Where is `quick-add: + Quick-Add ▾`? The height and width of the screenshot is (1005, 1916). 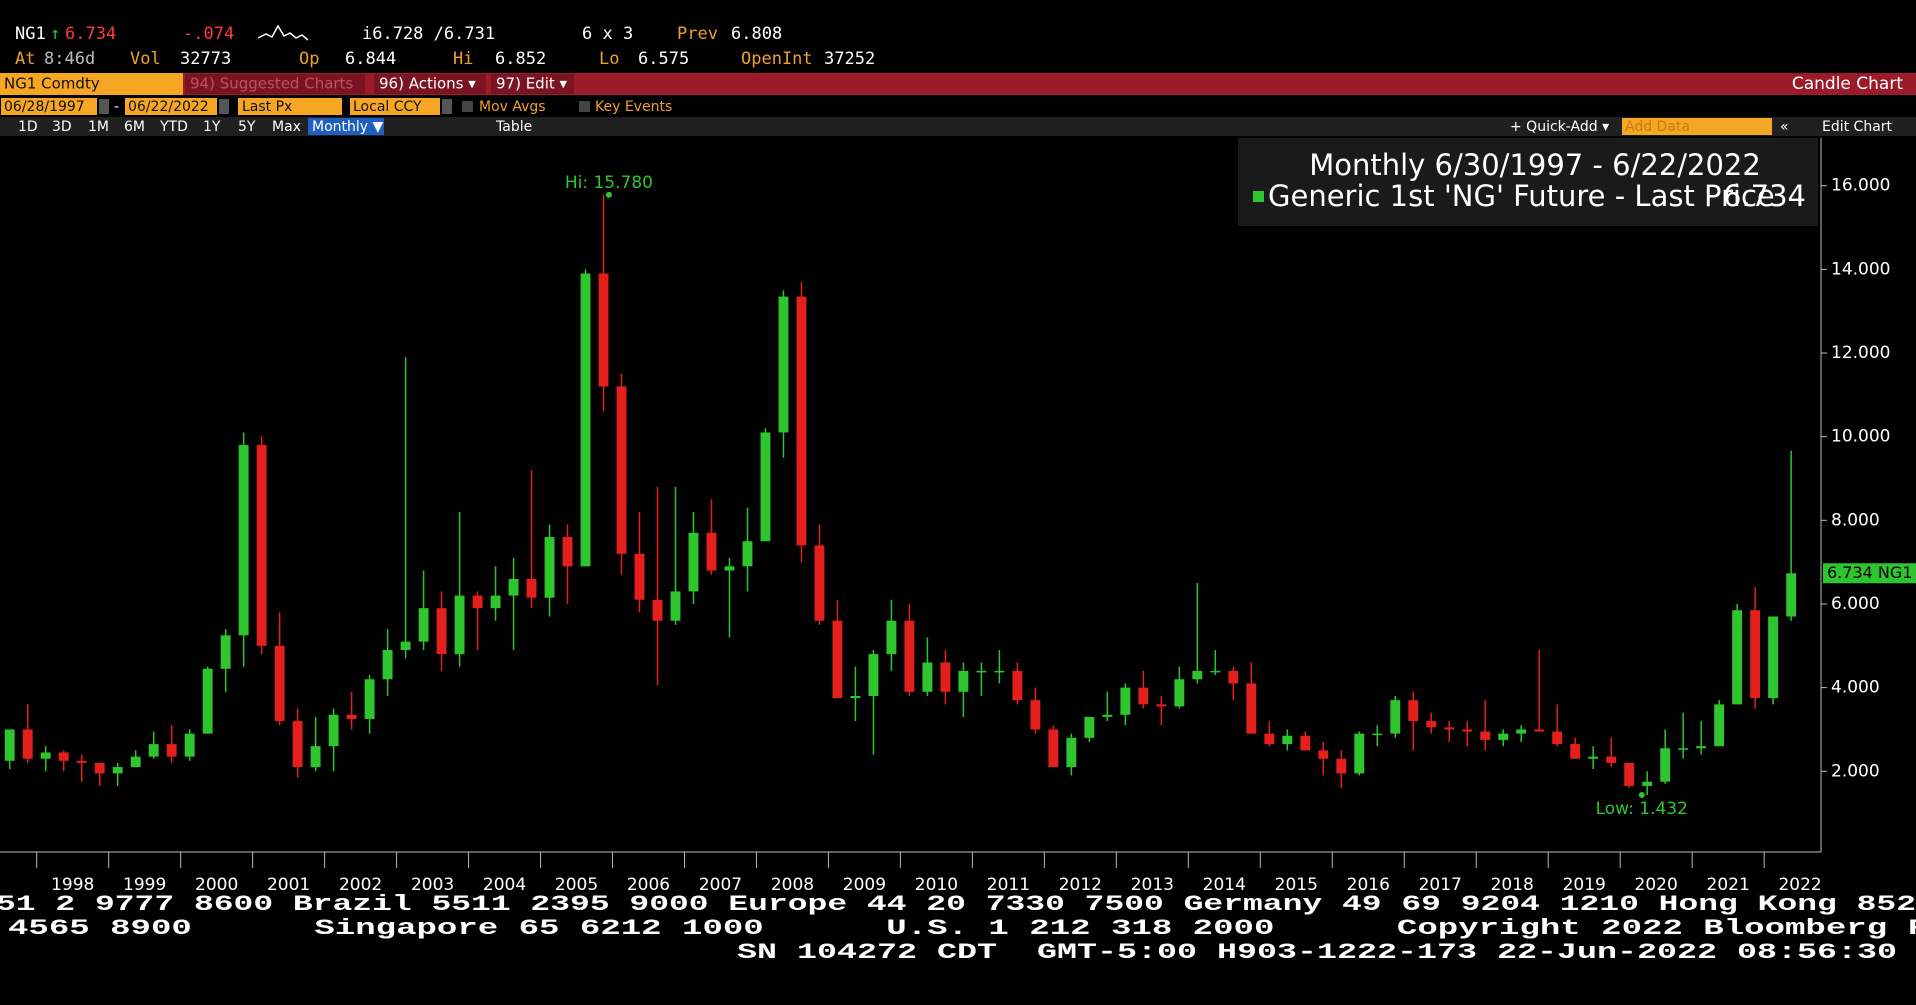 quick-add: + Quick-Add ▾ is located at coordinates (1559, 127).